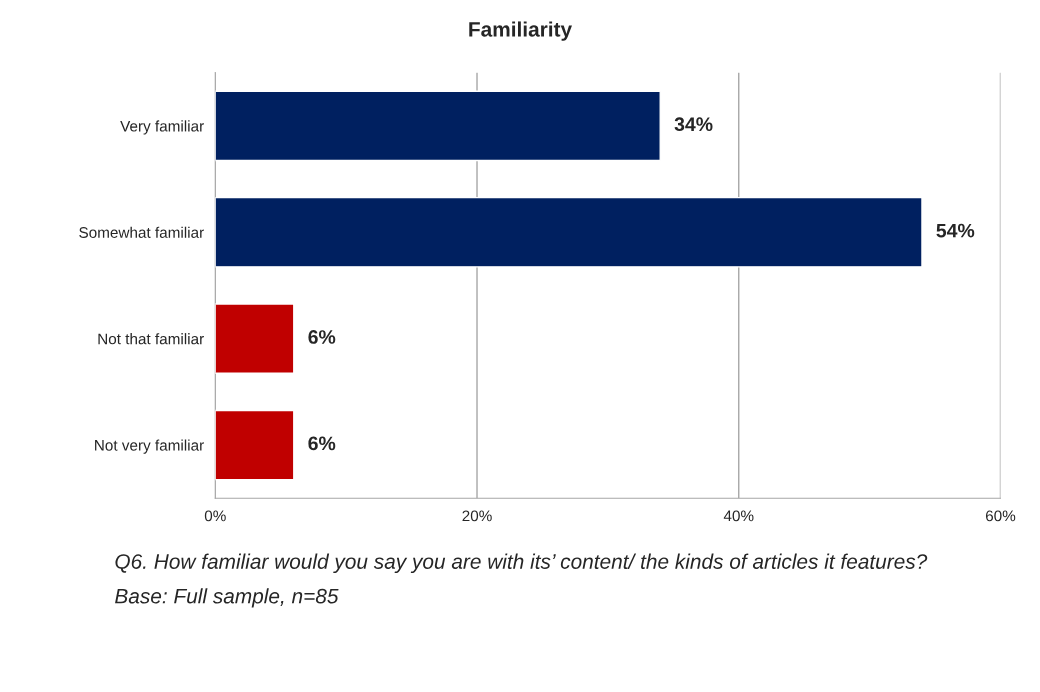 The height and width of the screenshot is (692, 1040). Describe the element at coordinates (955, 230) in the screenshot. I see `data-label: 54%` at that location.